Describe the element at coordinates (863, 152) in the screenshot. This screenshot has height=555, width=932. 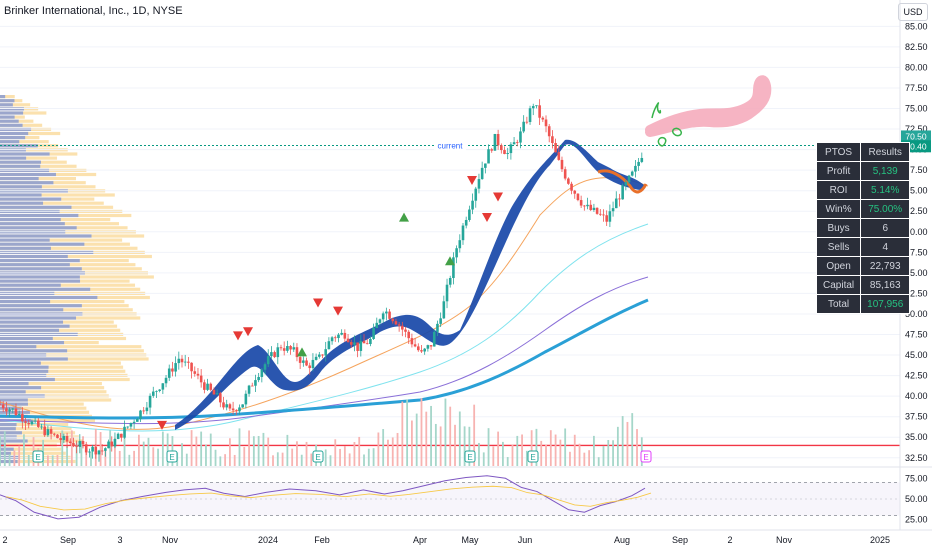
I see `results-row: PTOS Results` at that location.